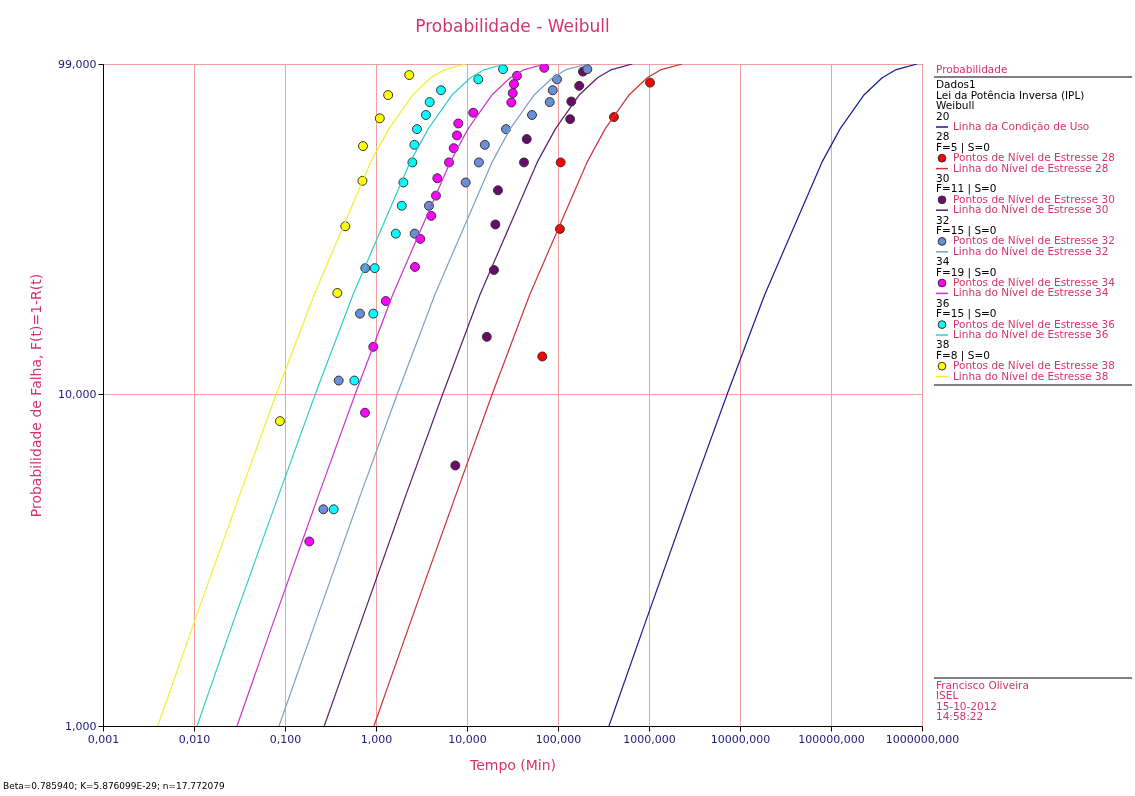  Describe the element at coordinates (512, 26) in the screenshot. I see `chart-title: Probabilidade - Weibull` at that location.